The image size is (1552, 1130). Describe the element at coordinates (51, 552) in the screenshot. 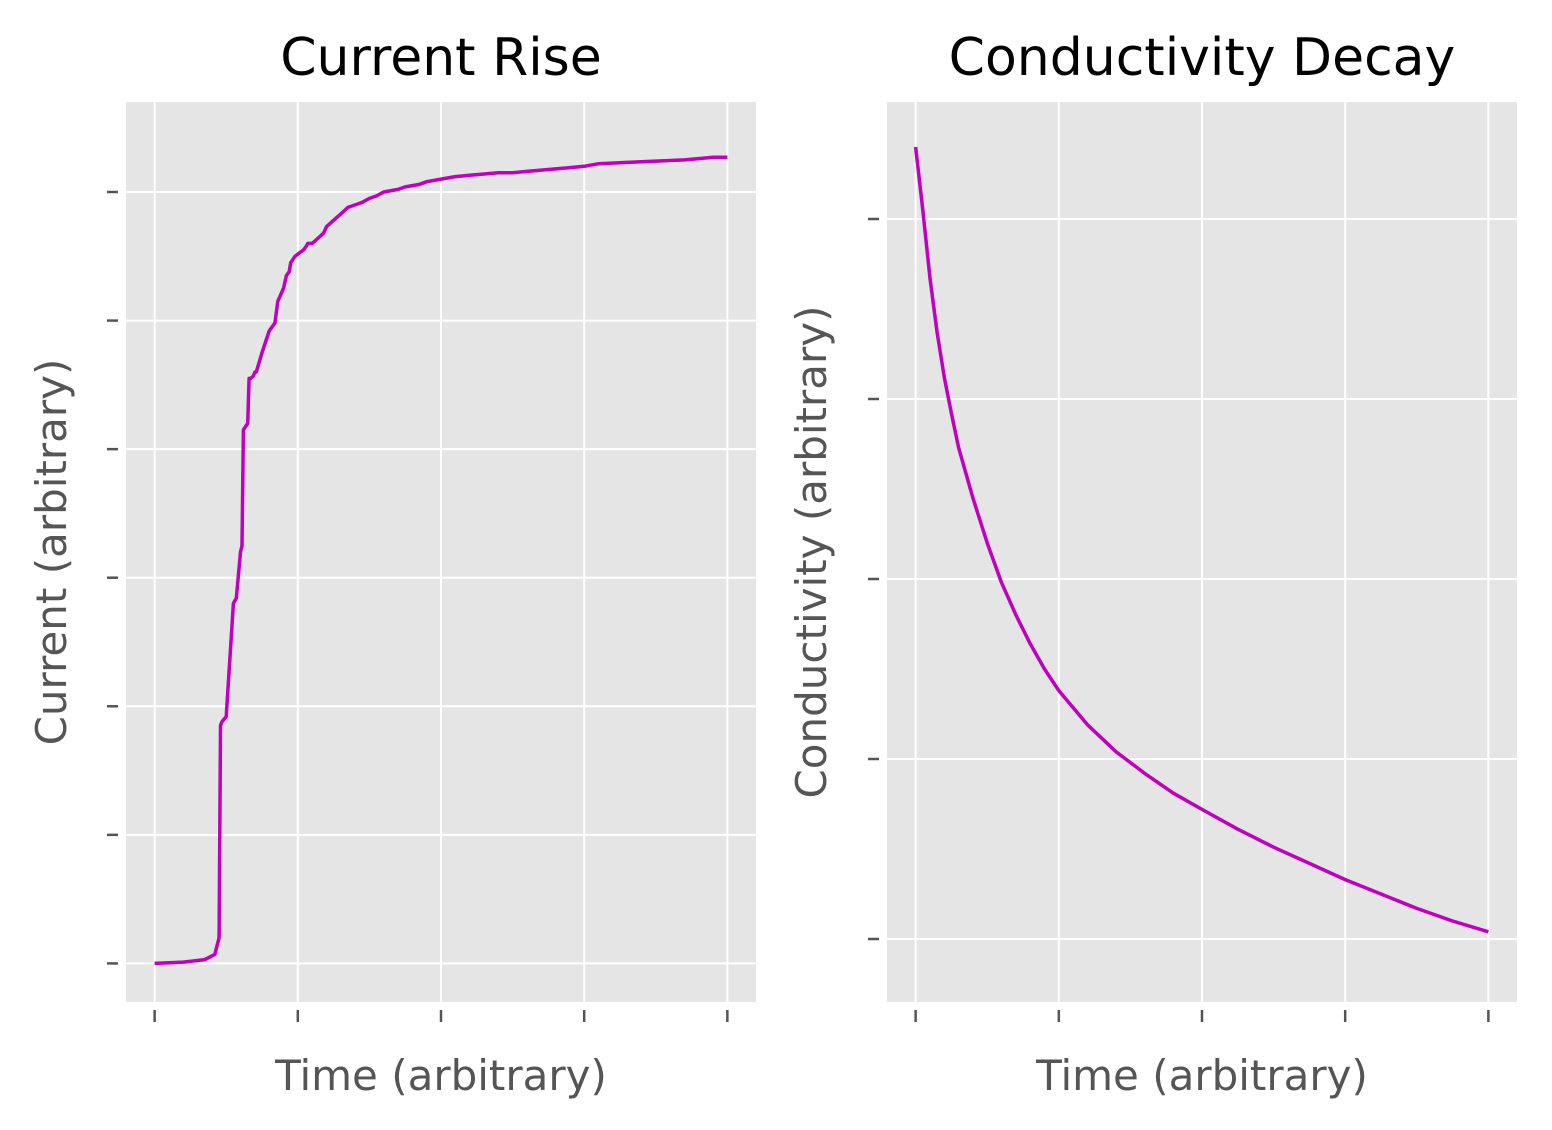

I see `y-axis-label: Current (arbitrary)` at that location.